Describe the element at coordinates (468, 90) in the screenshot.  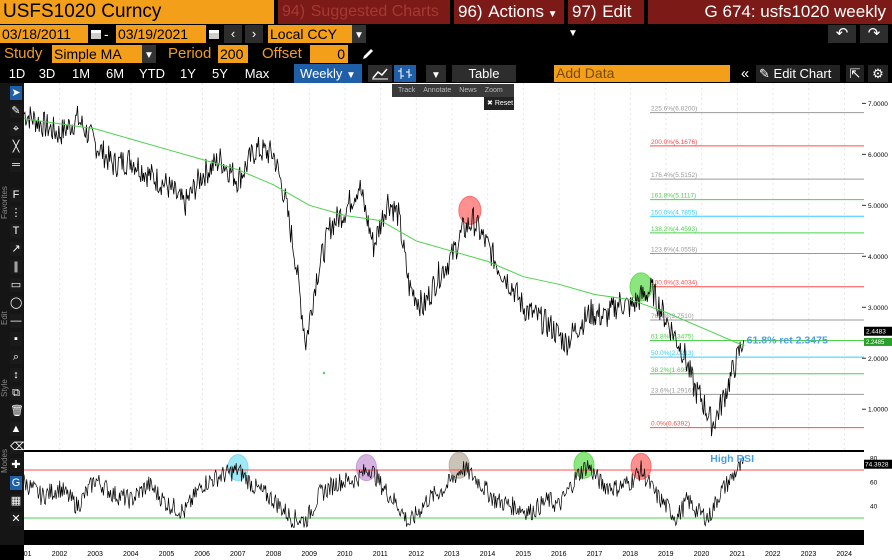
I see `mode-news: News` at that location.